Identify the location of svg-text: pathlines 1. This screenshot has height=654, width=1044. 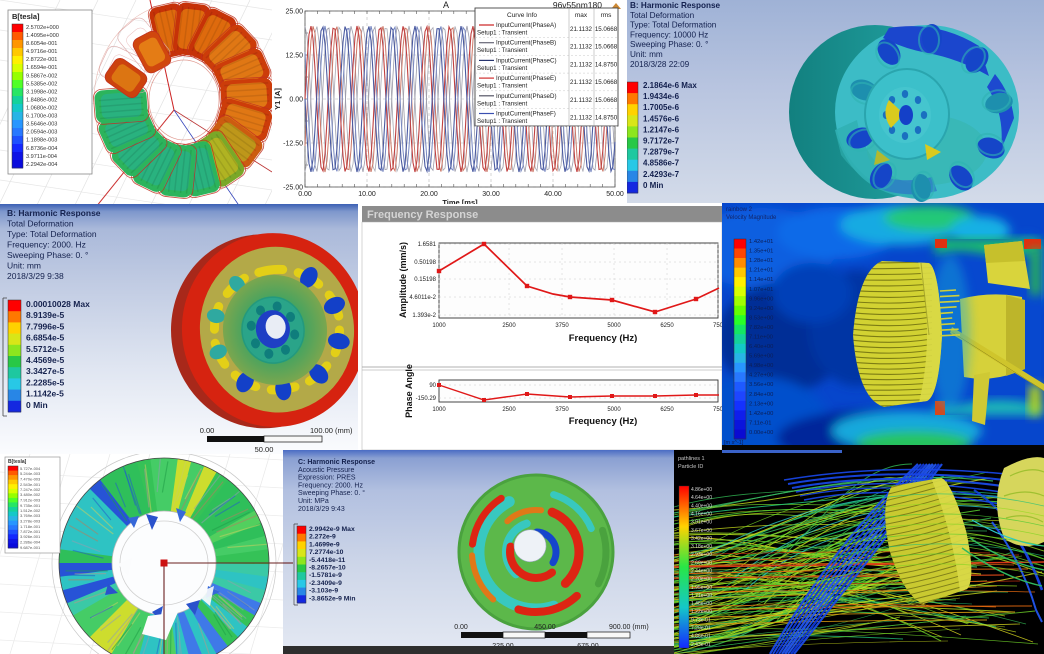
(691, 459).